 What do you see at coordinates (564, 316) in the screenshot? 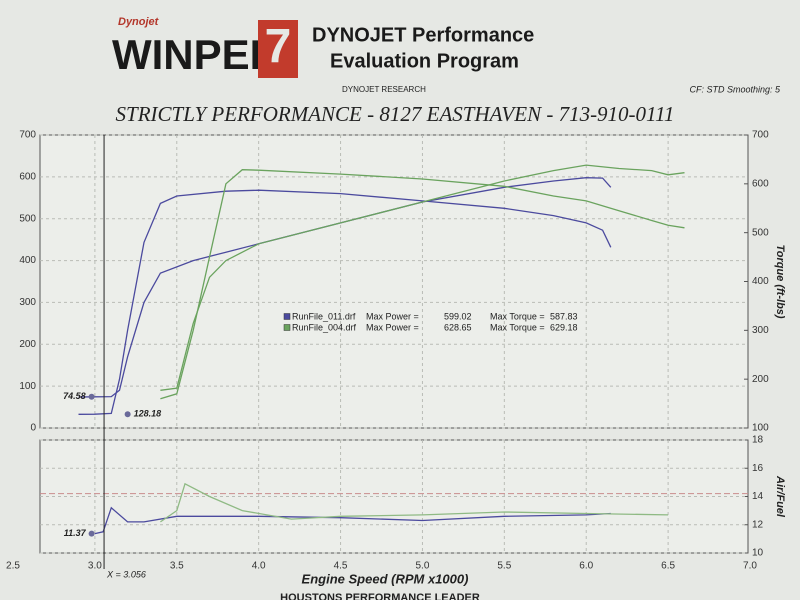
I see `legend-torque: 587.83` at bounding box center [564, 316].